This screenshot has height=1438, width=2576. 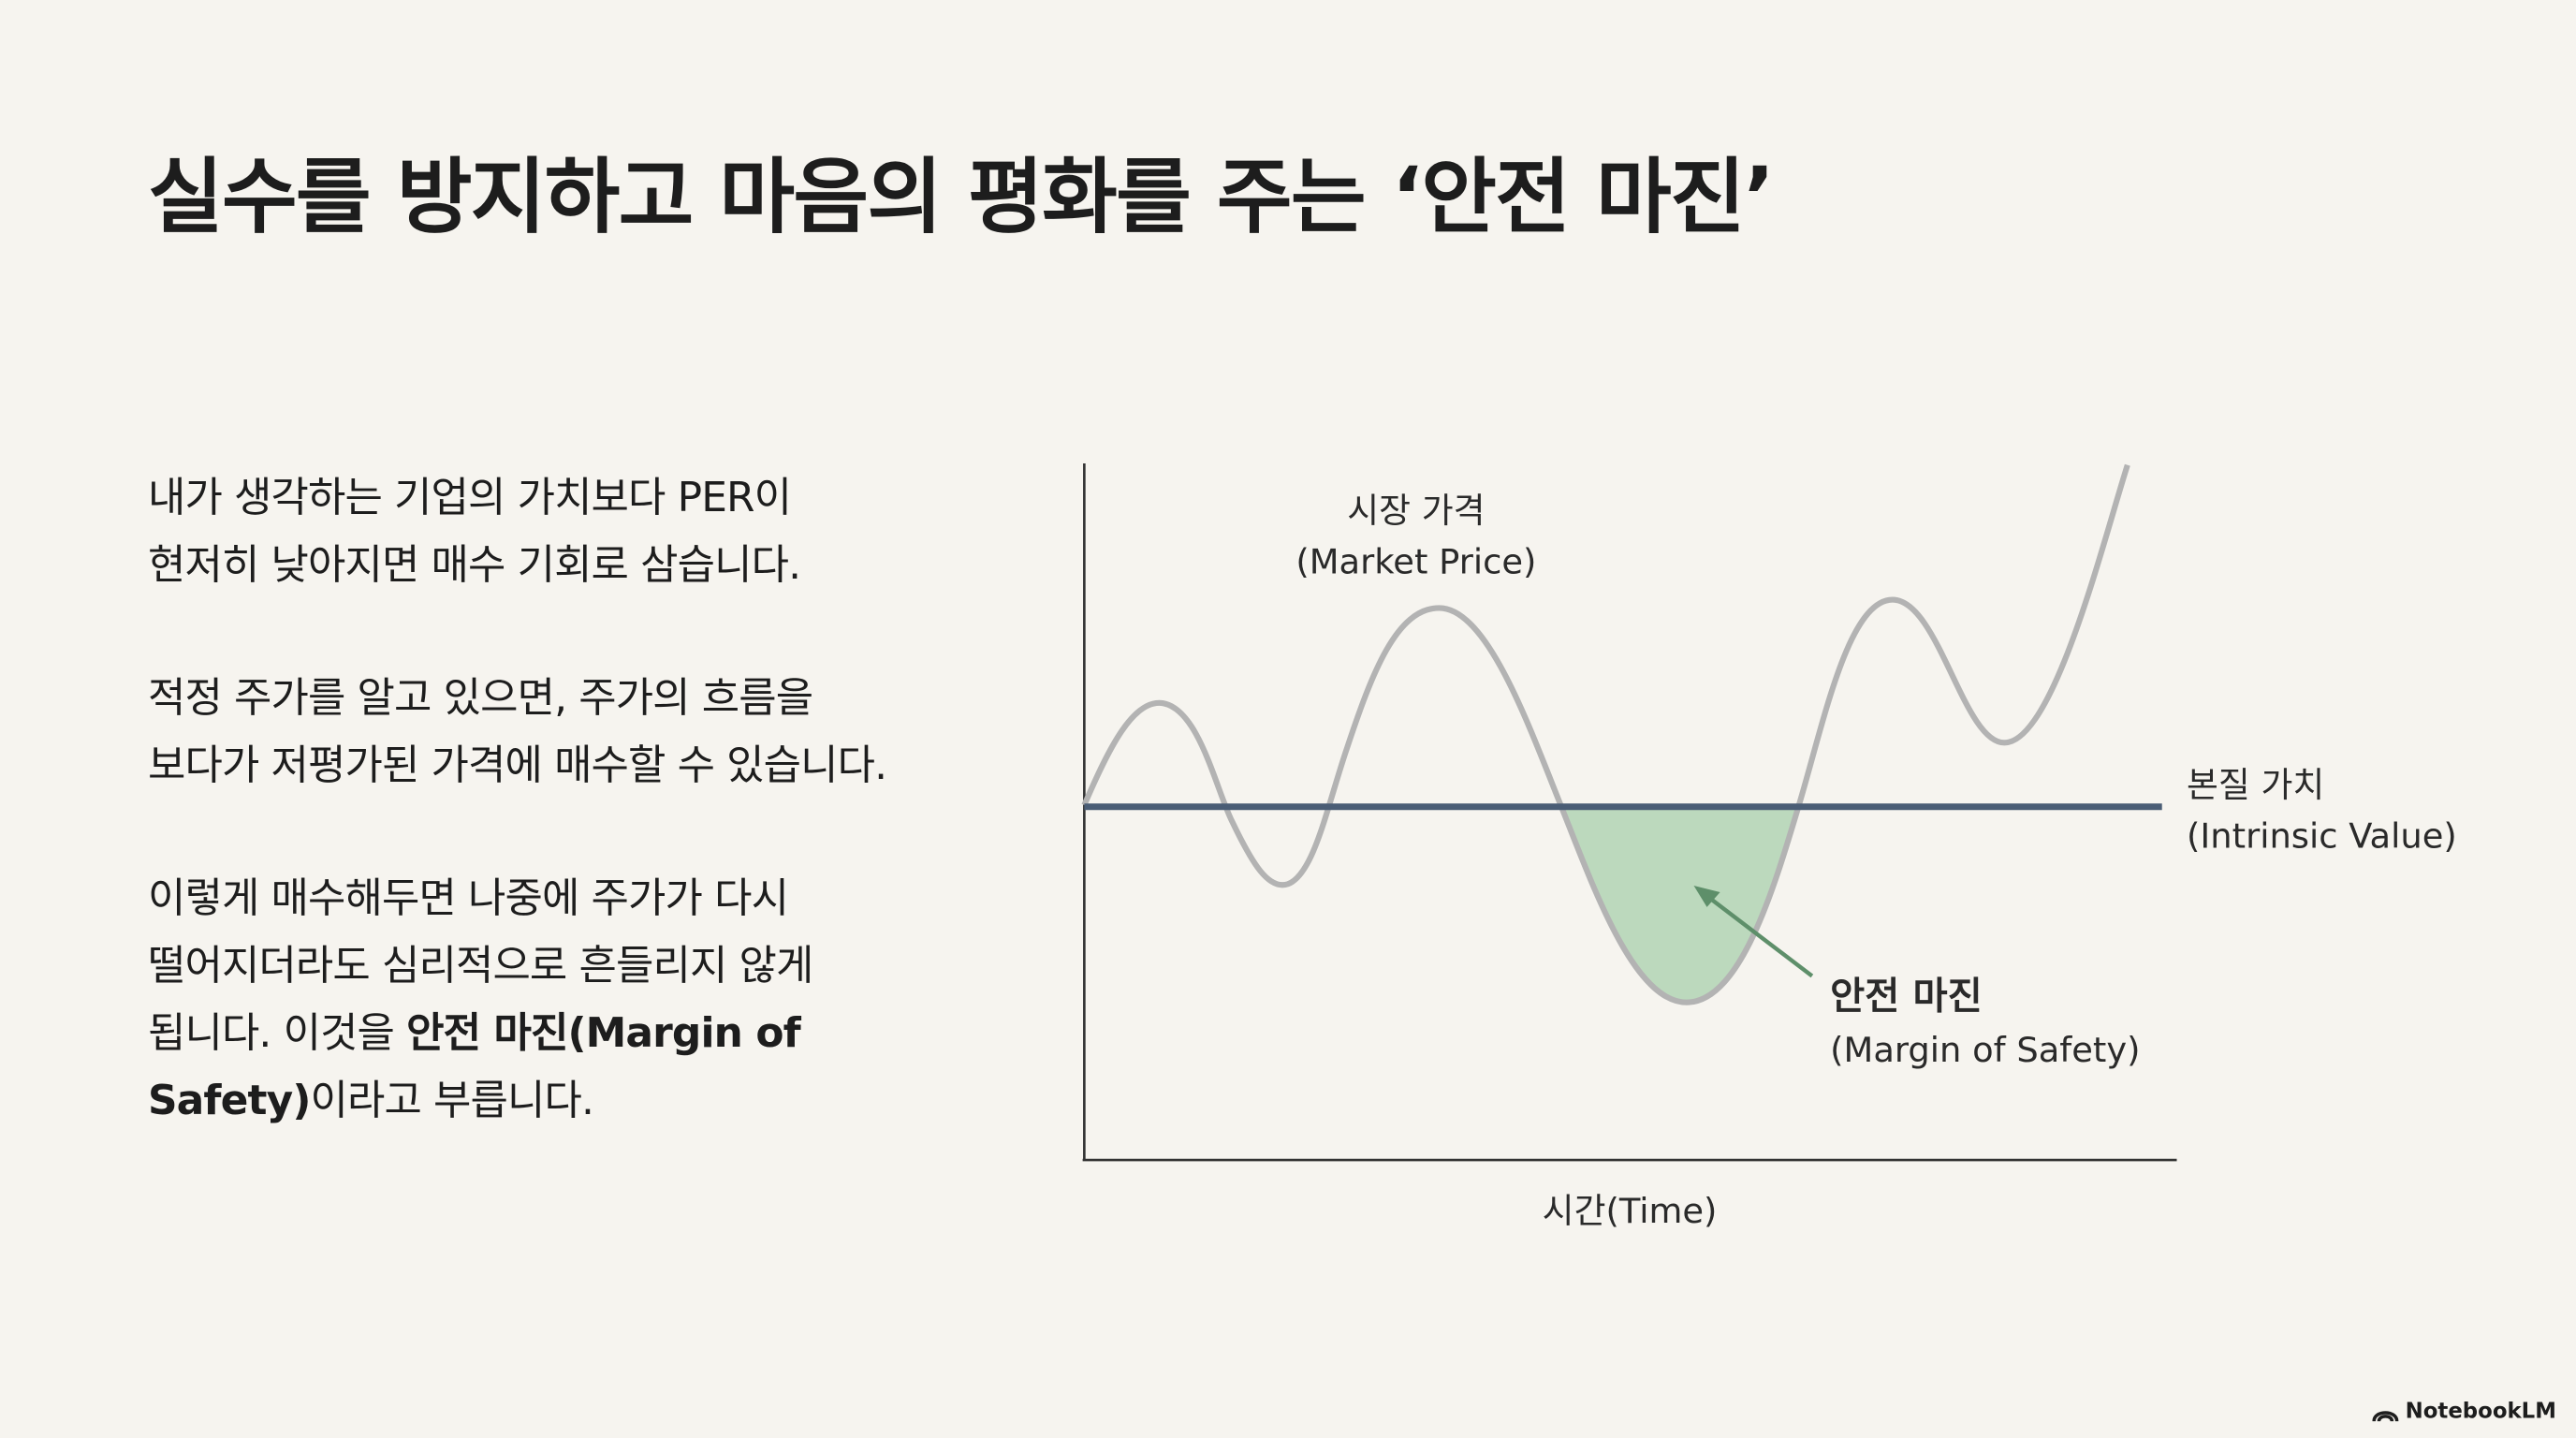 I want to click on market-price-label: 시장 가격, so click(x=1416, y=511).